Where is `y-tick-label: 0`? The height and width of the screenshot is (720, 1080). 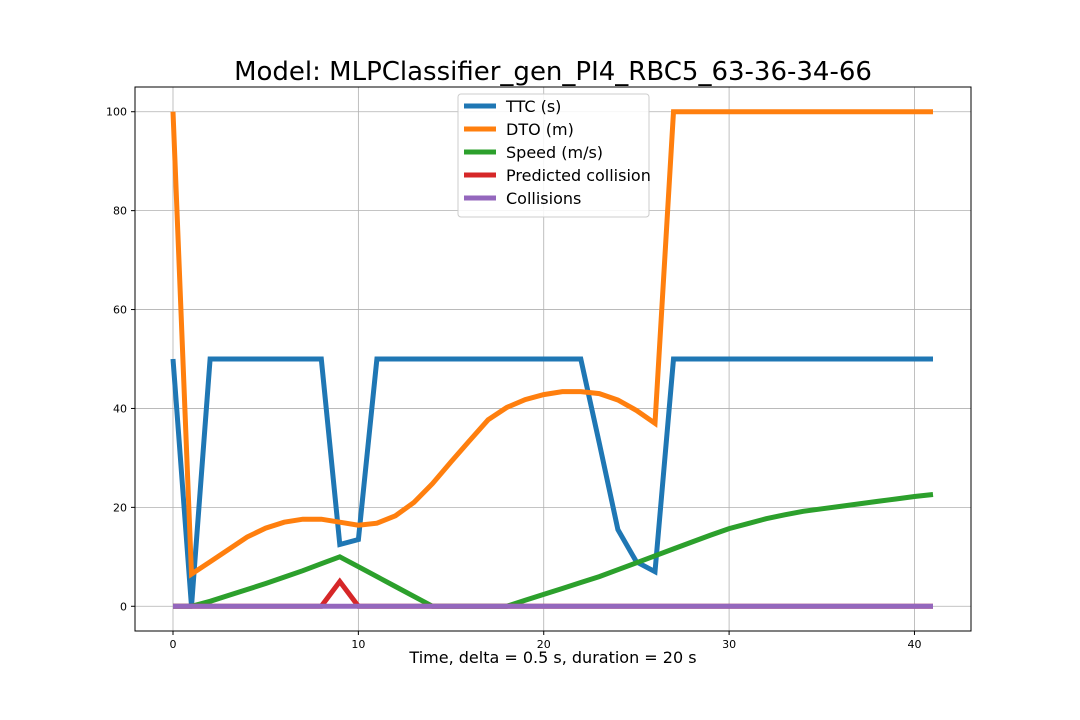
y-tick-label: 0 is located at coordinates (123, 606).